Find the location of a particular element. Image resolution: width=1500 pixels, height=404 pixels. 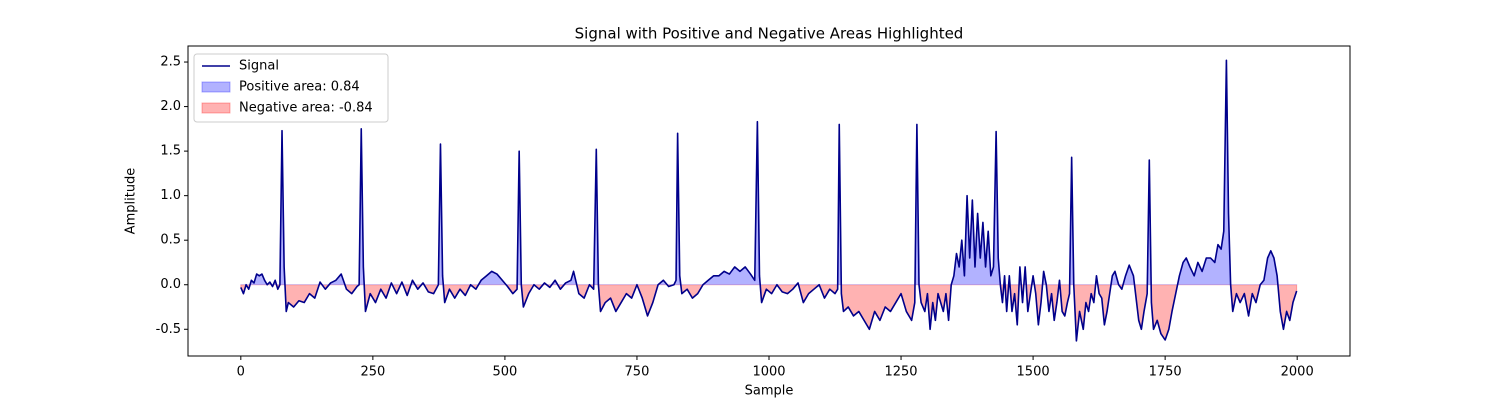

x-tick-label: 2000 is located at coordinates (1297, 372).